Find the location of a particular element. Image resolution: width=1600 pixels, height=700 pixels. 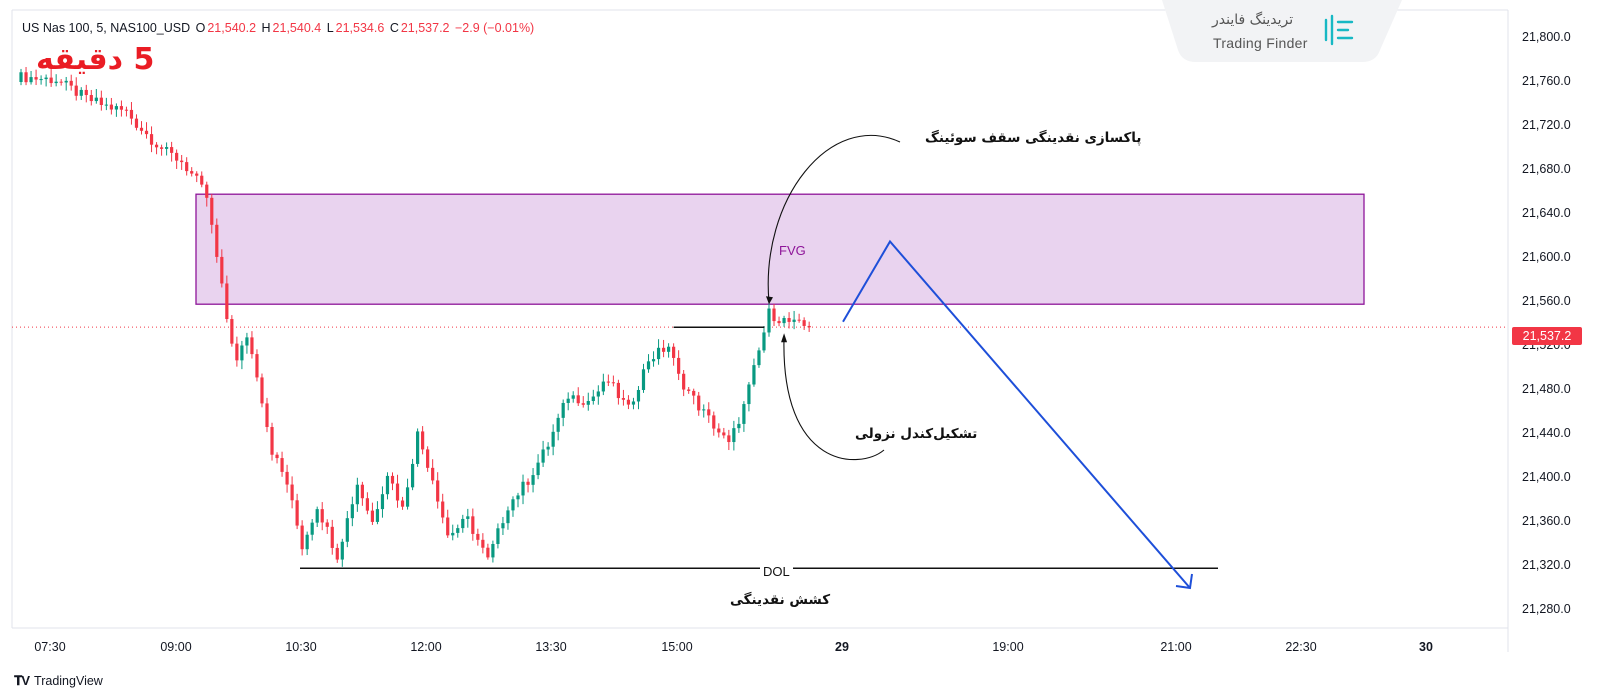

open-value: 21,540.2 is located at coordinates (232, 28).